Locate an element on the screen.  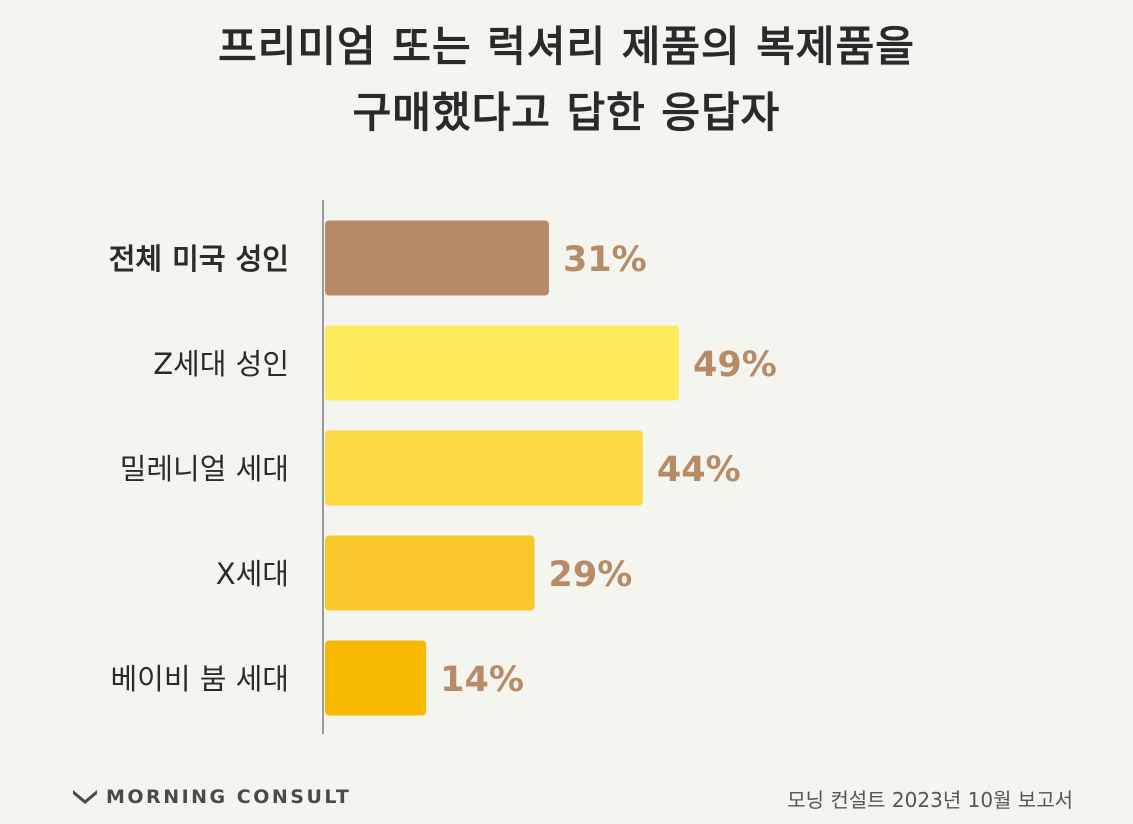
source-note: 모닝 컨설트 2023년 10월 보고서 is located at coordinates (930, 800).